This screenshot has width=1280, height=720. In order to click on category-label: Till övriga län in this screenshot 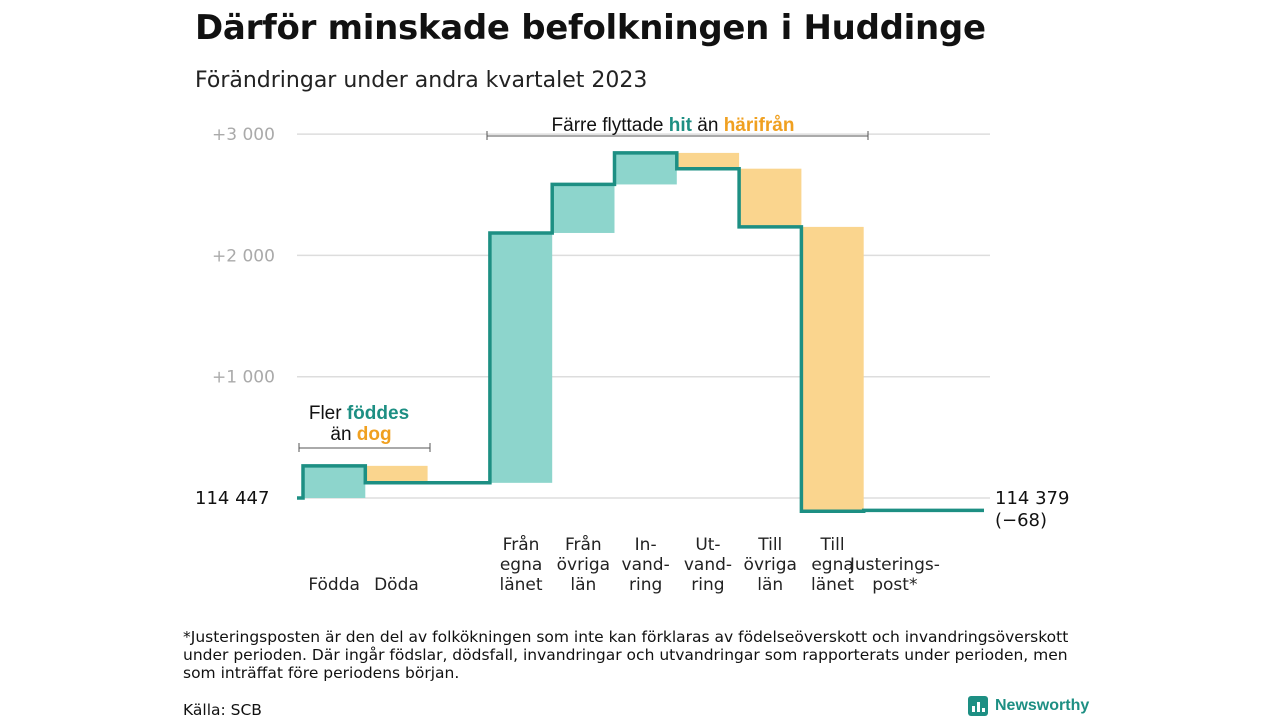, I will do `click(770, 565)`.